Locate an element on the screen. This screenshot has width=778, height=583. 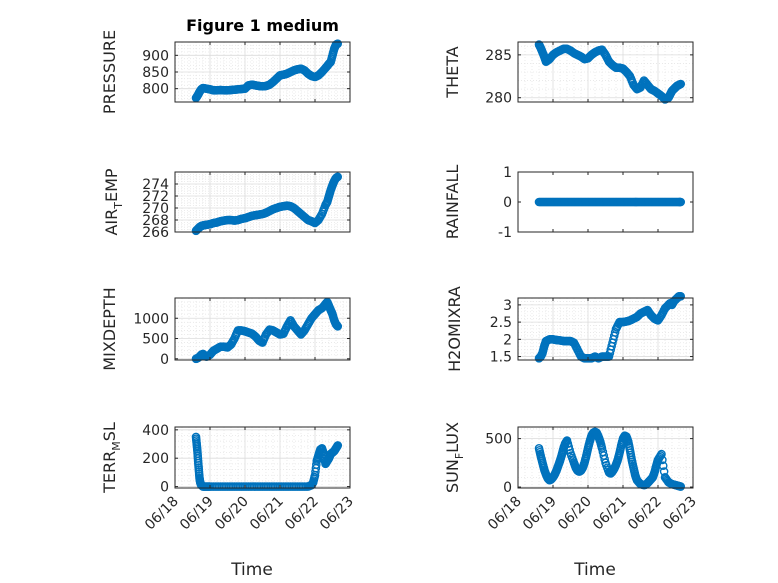
y-tick-label: 400 is located at coordinates (155, 431).